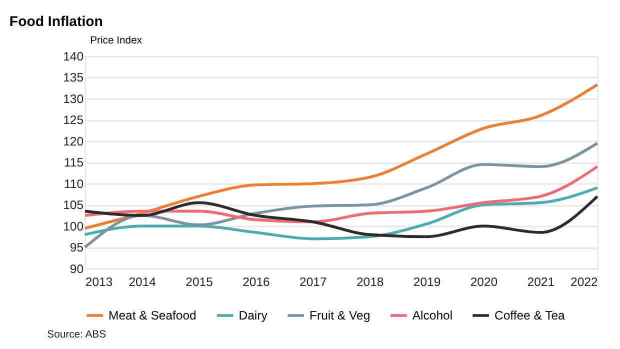 The width and height of the screenshot is (620, 349). Describe the element at coordinates (74, 183) in the screenshot. I see `y-tick-label: 110` at that location.